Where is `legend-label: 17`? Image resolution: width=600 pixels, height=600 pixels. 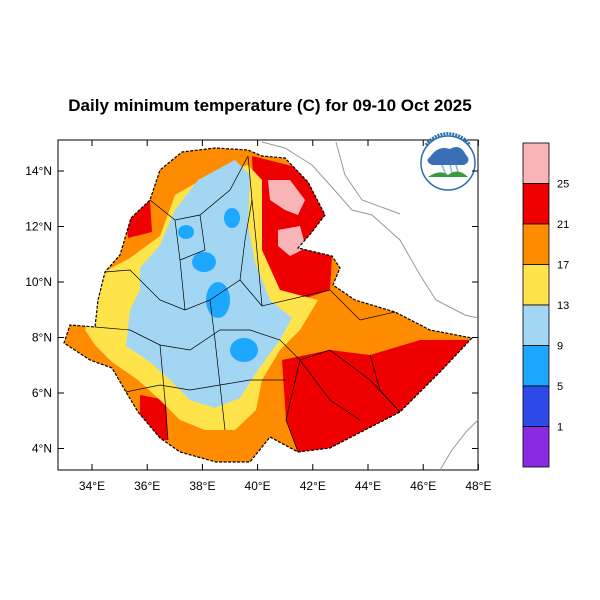
legend-label: 17 is located at coordinates (563, 266).